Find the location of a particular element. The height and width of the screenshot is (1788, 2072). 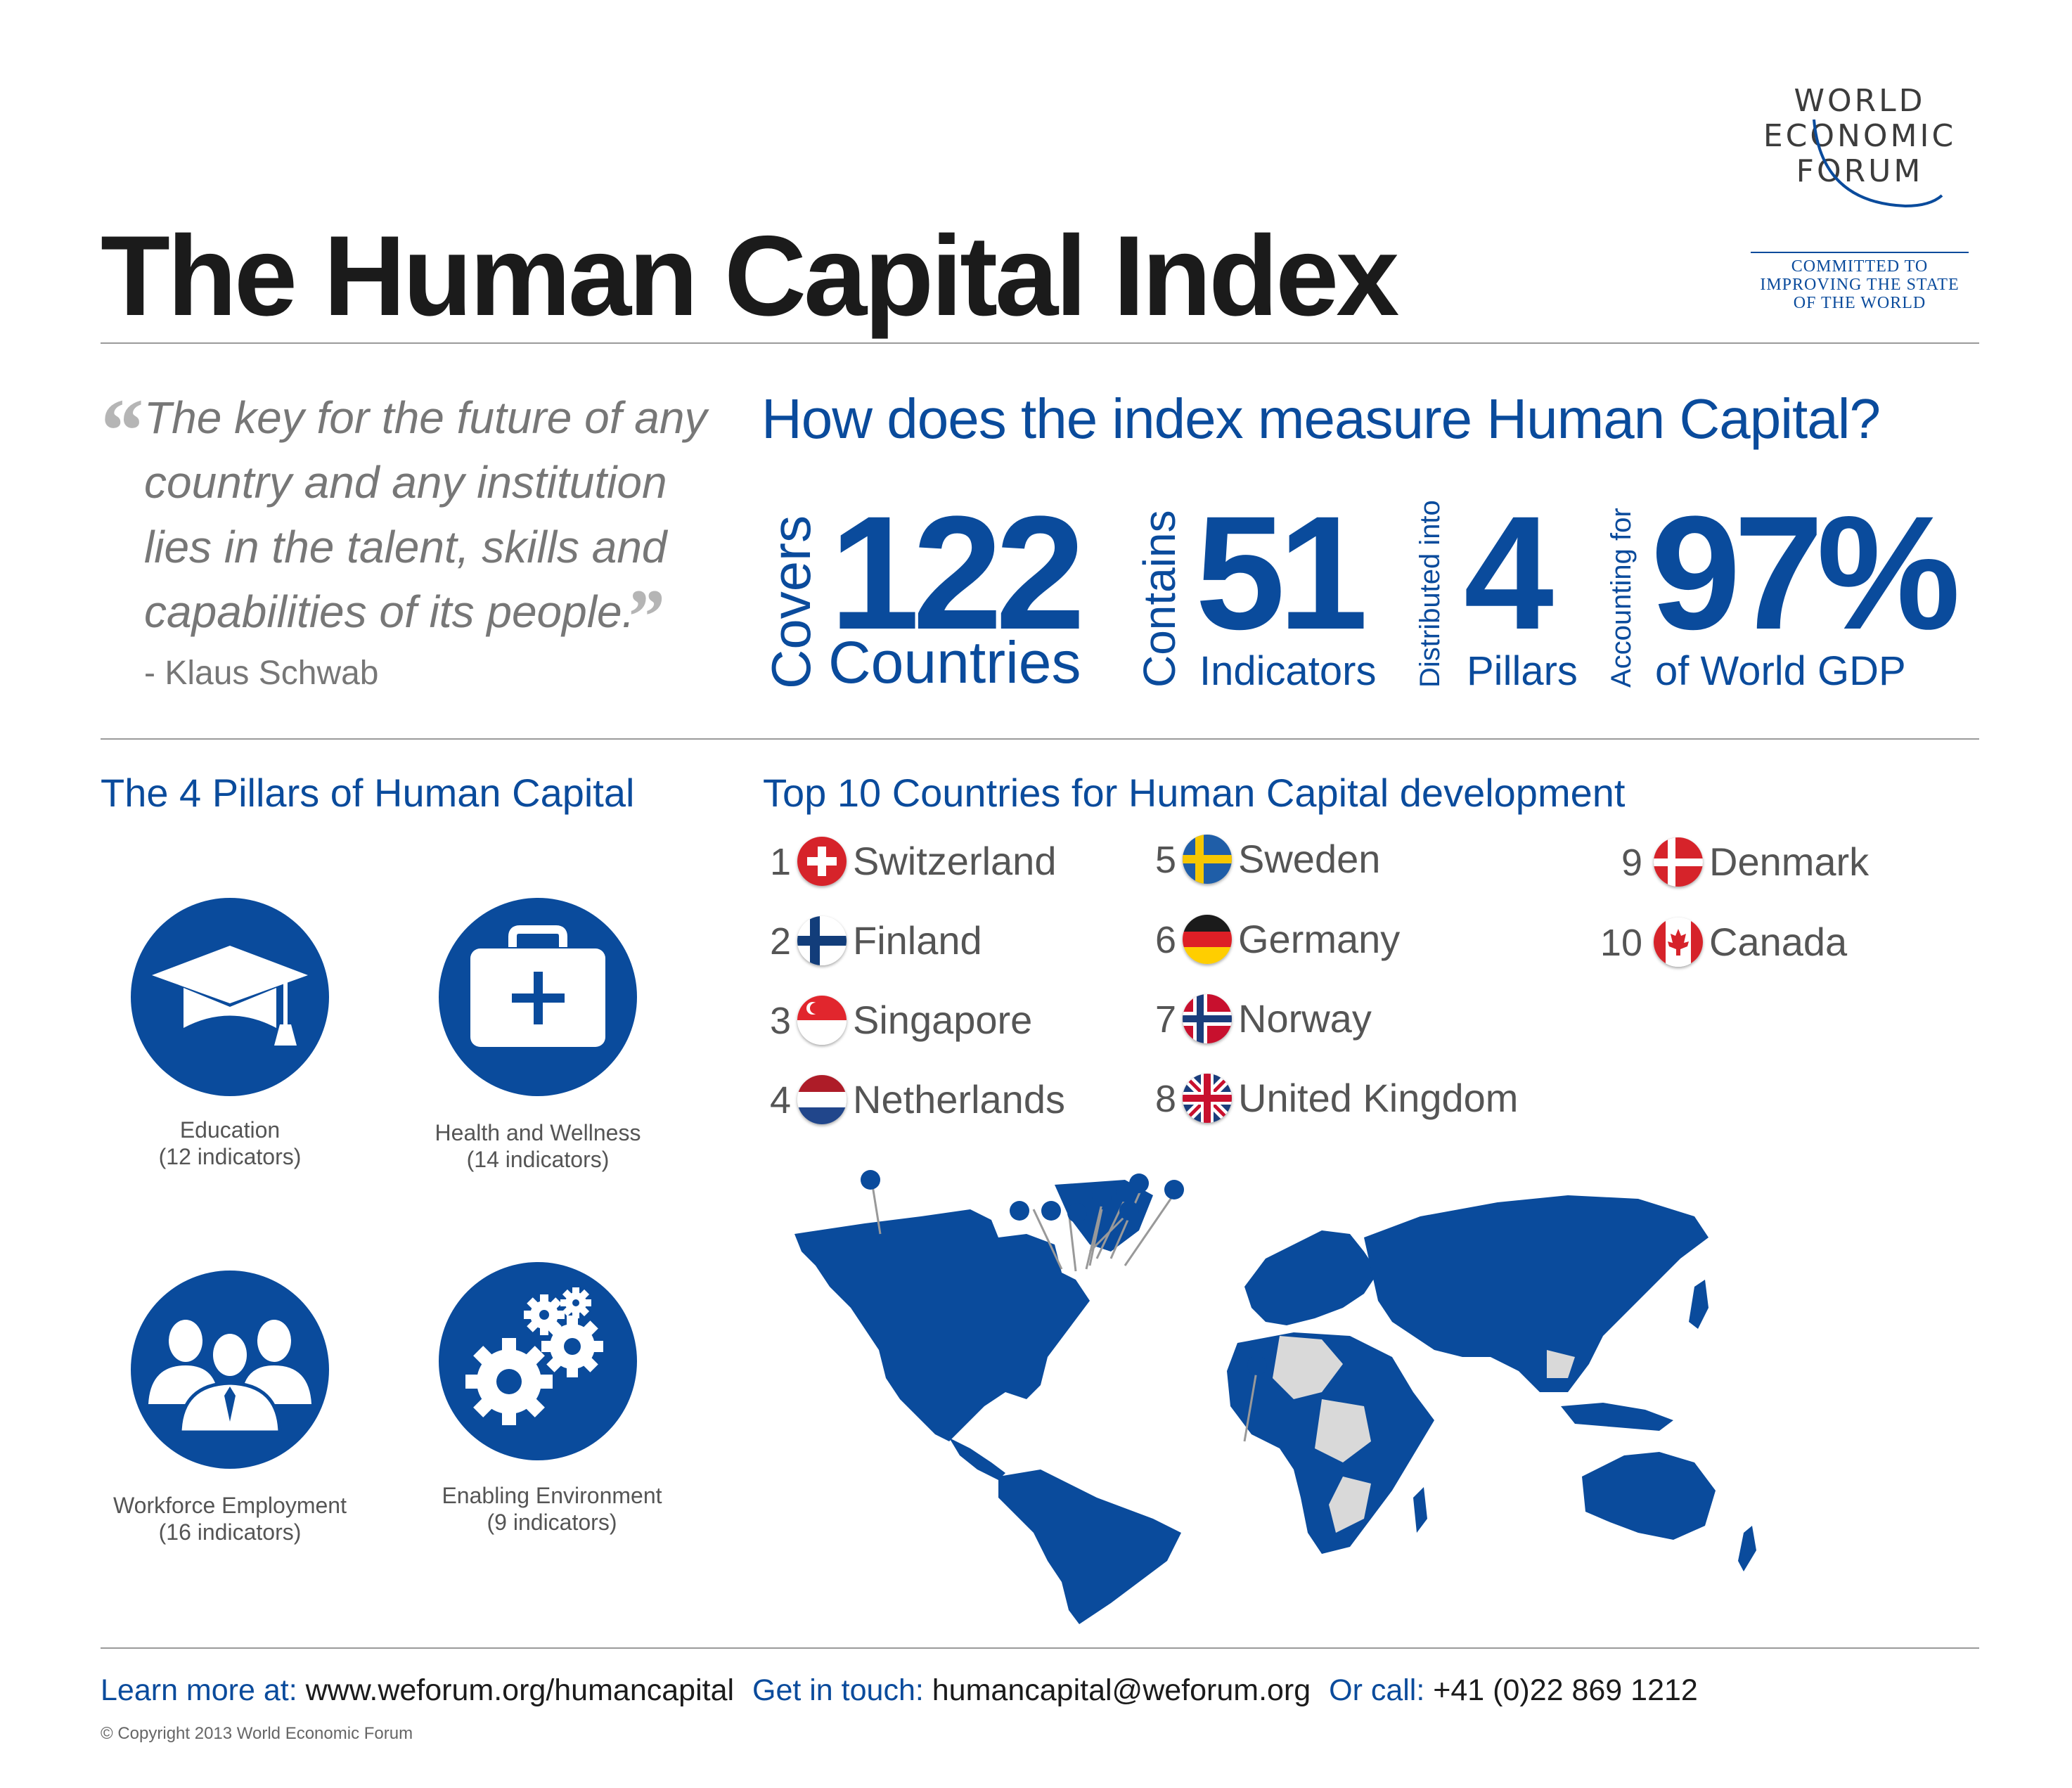

logo-line-world: WORLD is located at coordinates (1860, 101).